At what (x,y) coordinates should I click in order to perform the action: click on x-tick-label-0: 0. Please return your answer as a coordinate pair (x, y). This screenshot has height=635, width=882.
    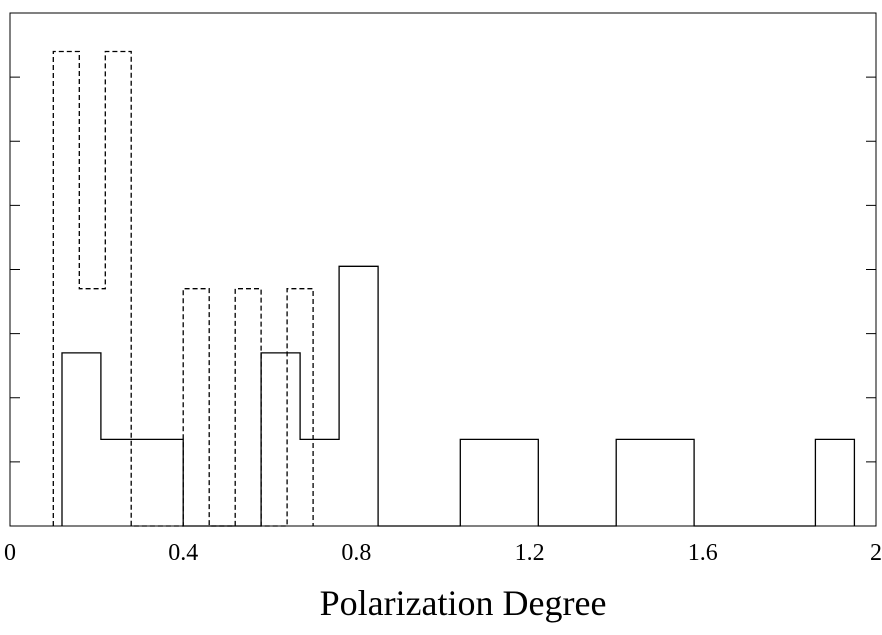
    Looking at the image, I should click on (10, 553).